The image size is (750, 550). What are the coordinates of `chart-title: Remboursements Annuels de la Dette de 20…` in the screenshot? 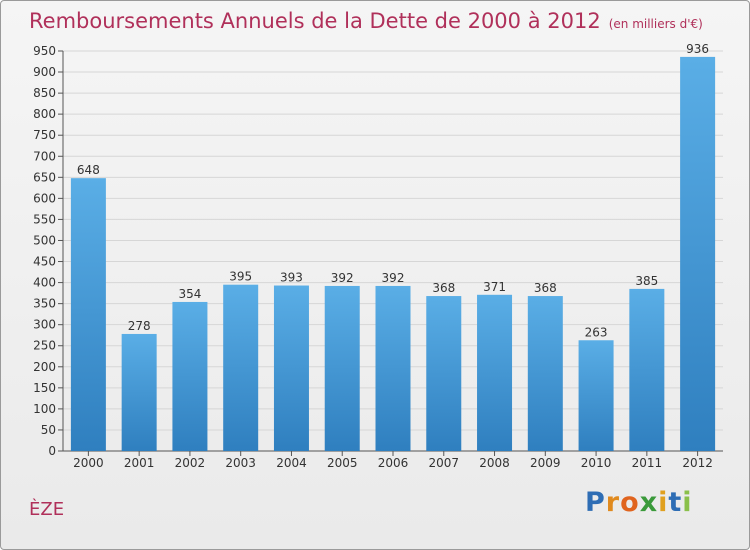 It's located at (366, 21).